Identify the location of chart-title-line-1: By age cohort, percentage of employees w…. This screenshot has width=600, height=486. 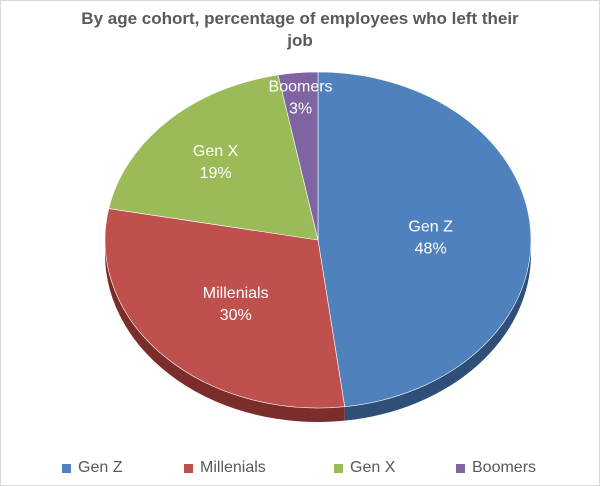
(300, 18).